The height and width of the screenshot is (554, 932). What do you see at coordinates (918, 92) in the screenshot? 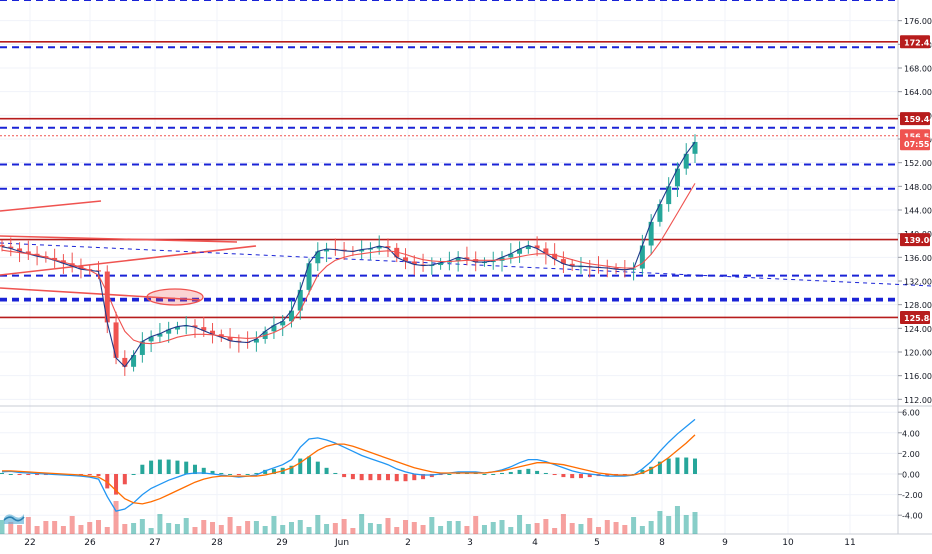
I see `price-tick-label: 164.00` at bounding box center [918, 92].